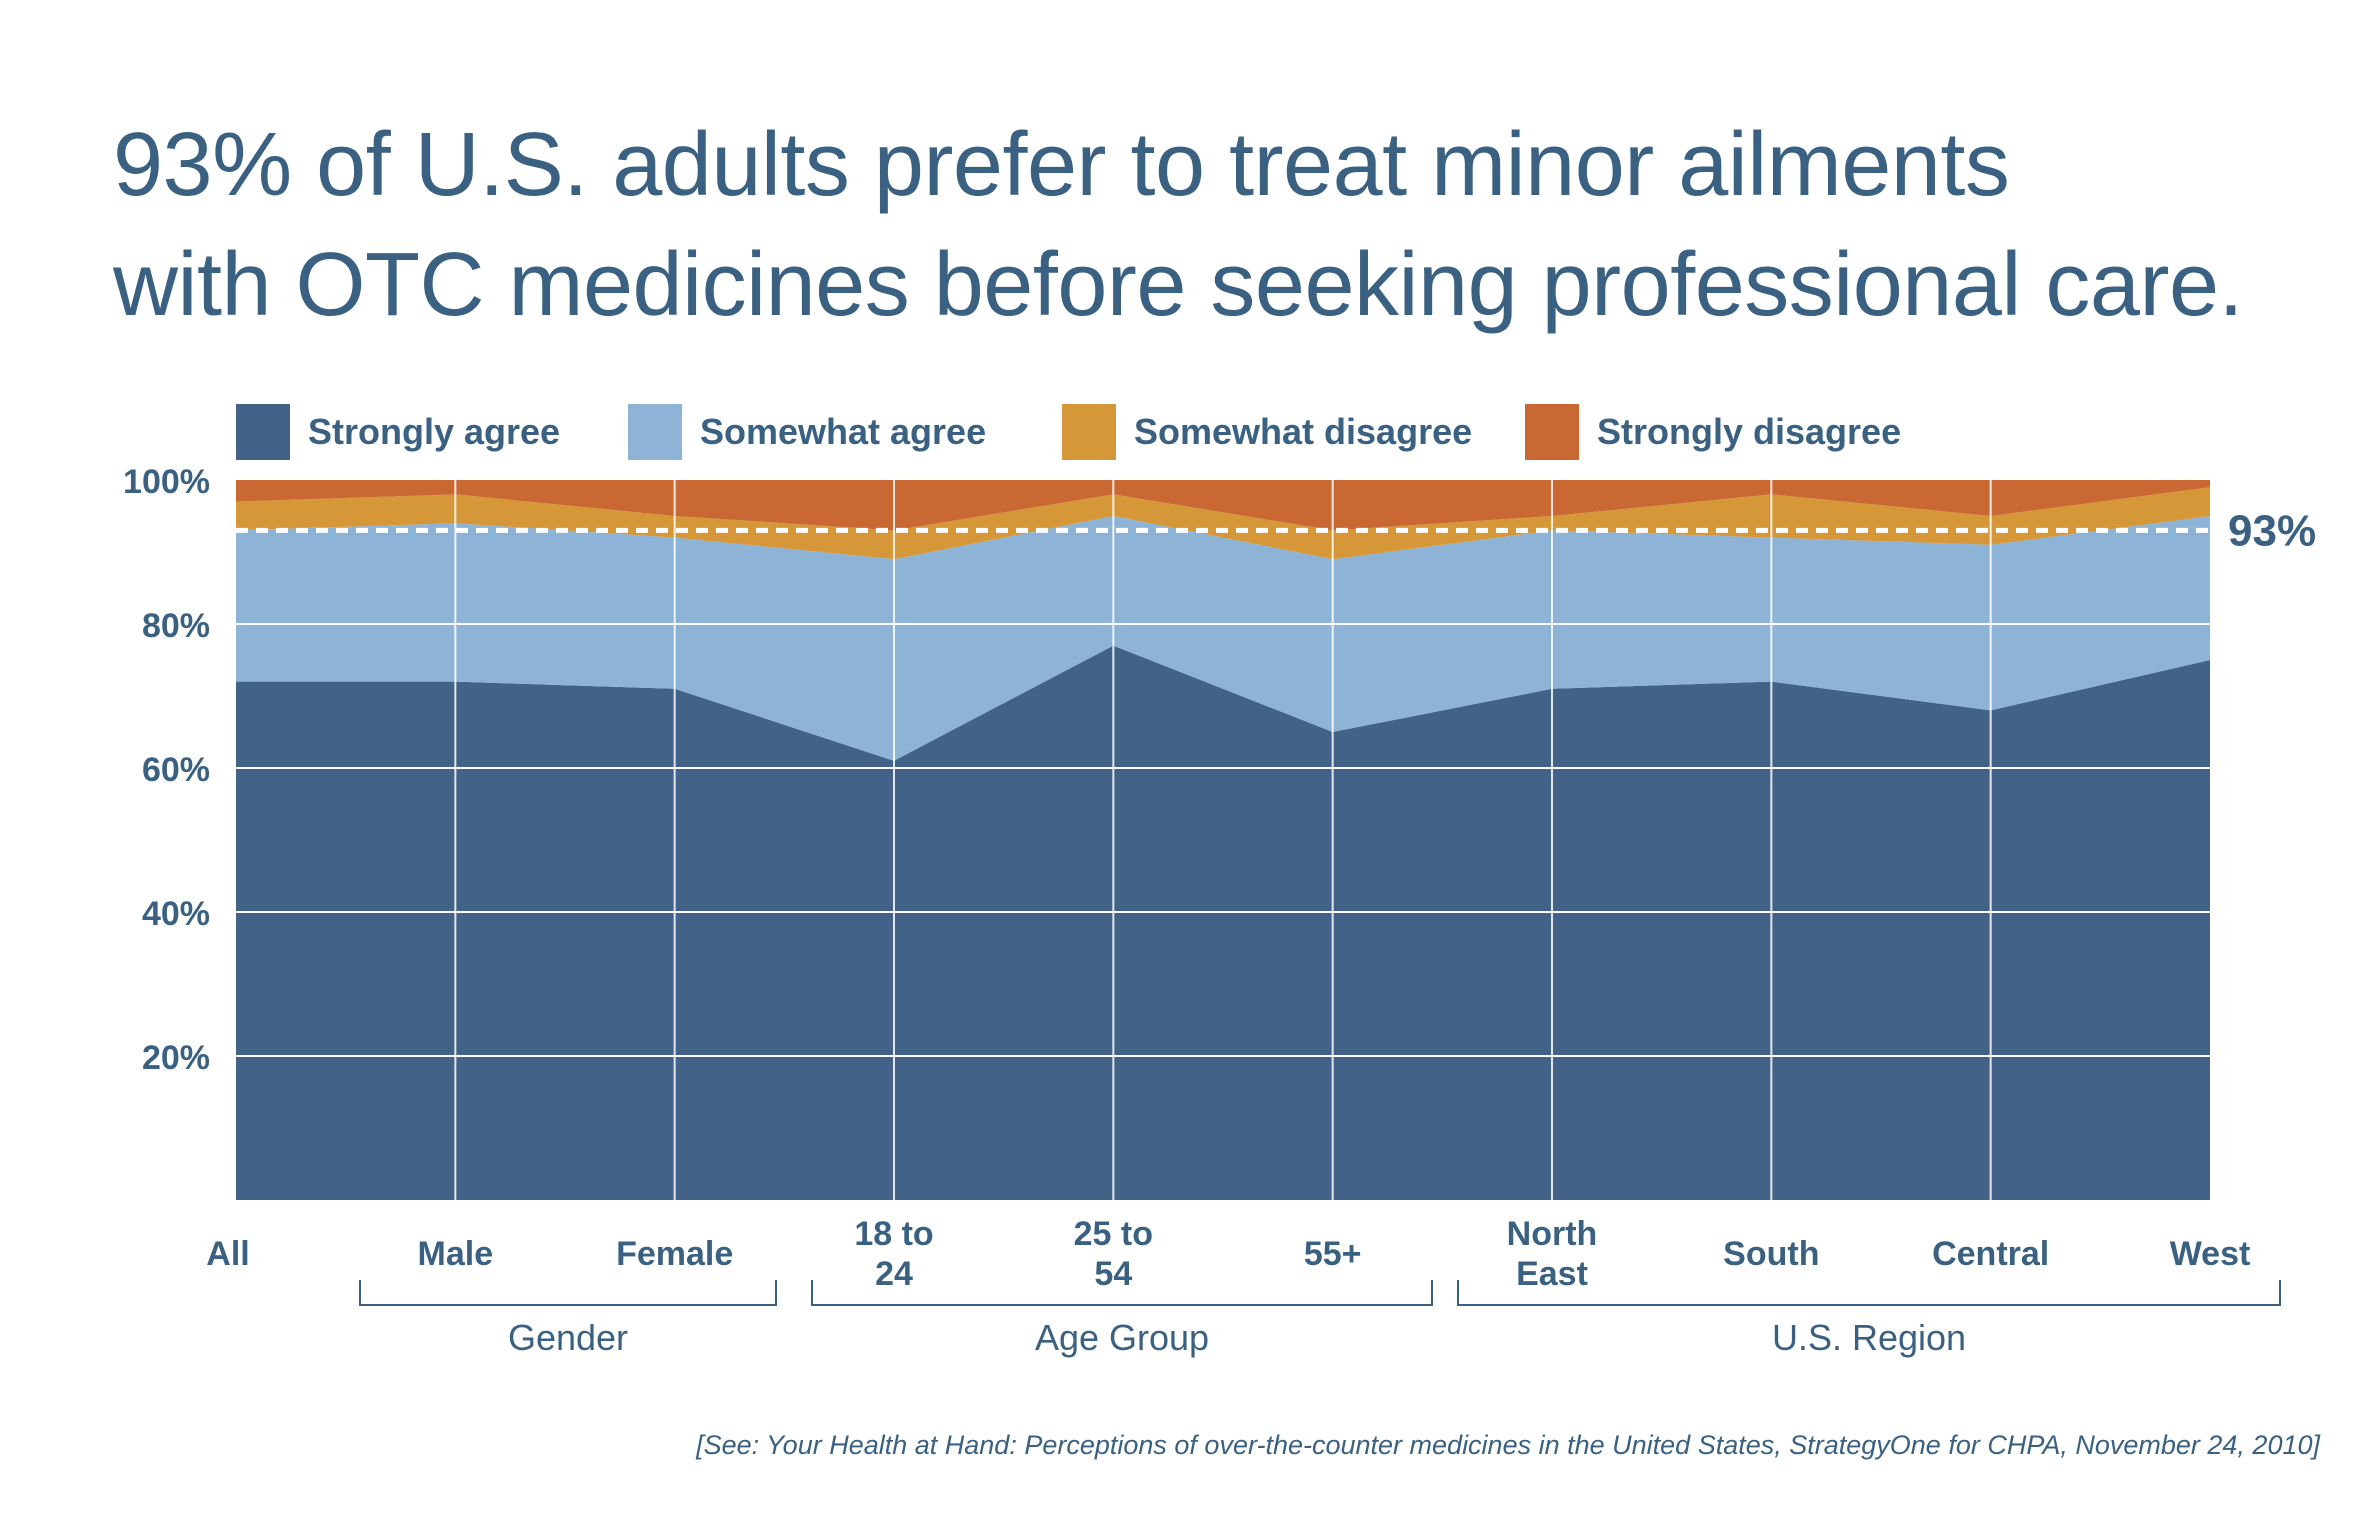 Image resolution: width=2375 pixels, height=1517 pixels. Describe the element at coordinates (1113, 1254) in the screenshot. I see `x-tick-label-25-to-54: 25 to 54` at that location.